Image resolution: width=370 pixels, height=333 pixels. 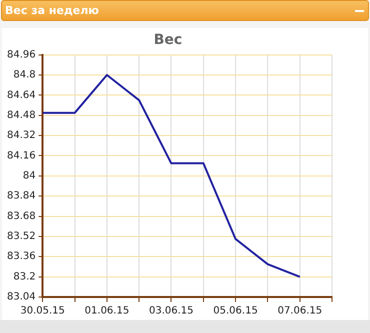 I want to click on y-tick-label: 84.8, so click(x=24, y=75).